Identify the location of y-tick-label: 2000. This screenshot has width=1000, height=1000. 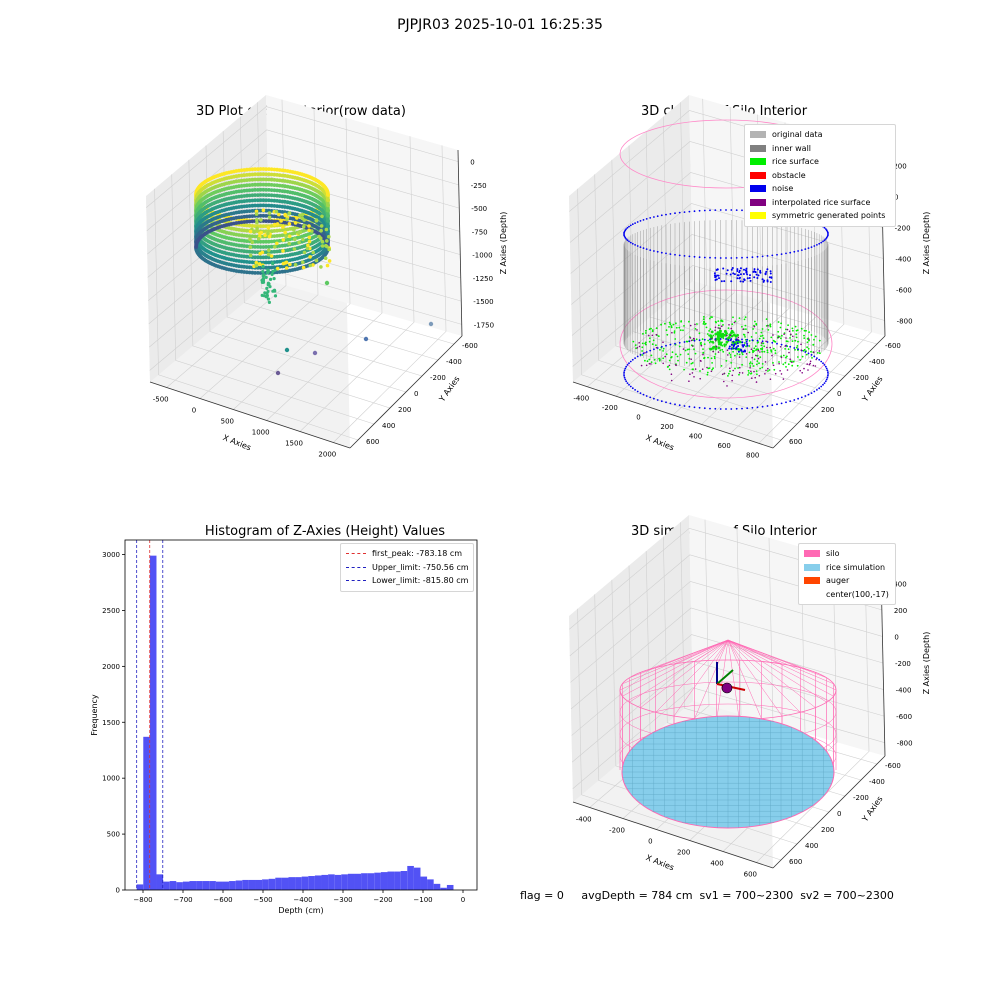
(111, 667).